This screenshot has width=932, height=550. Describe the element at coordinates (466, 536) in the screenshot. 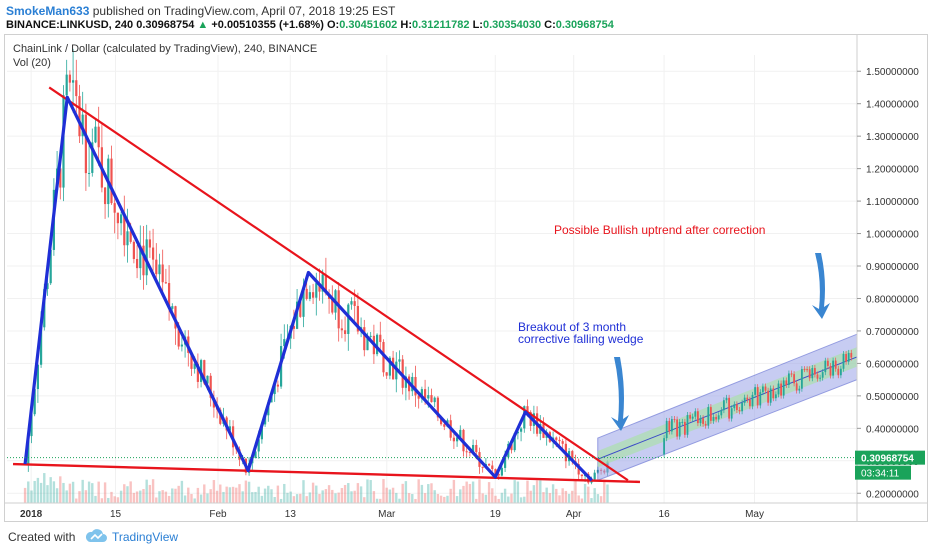

I see `footer: Created with TradingView` at that location.